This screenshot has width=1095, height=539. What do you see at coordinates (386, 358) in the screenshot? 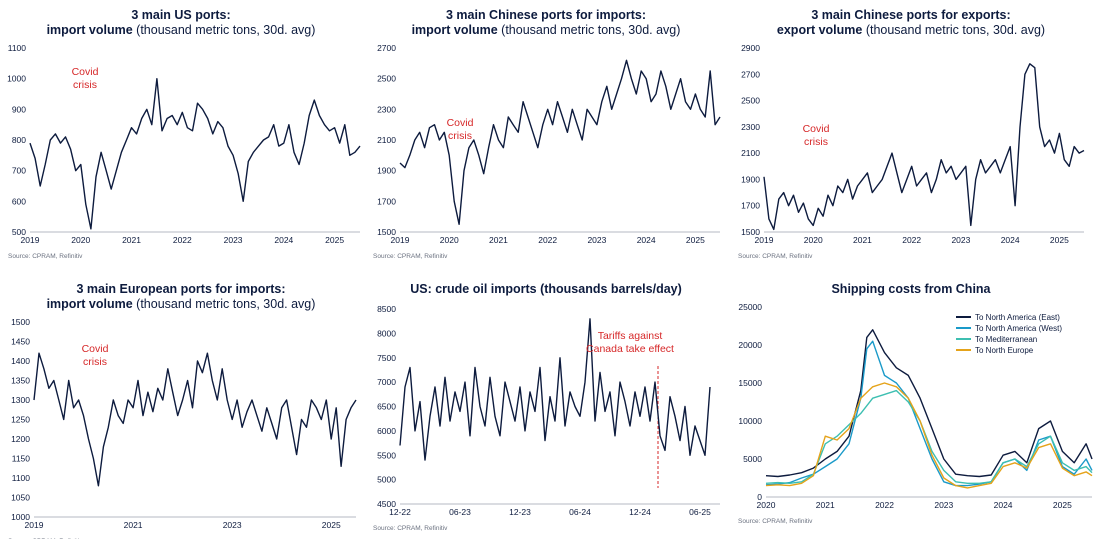
I see `y-tick-label: 7500` at bounding box center [386, 358].